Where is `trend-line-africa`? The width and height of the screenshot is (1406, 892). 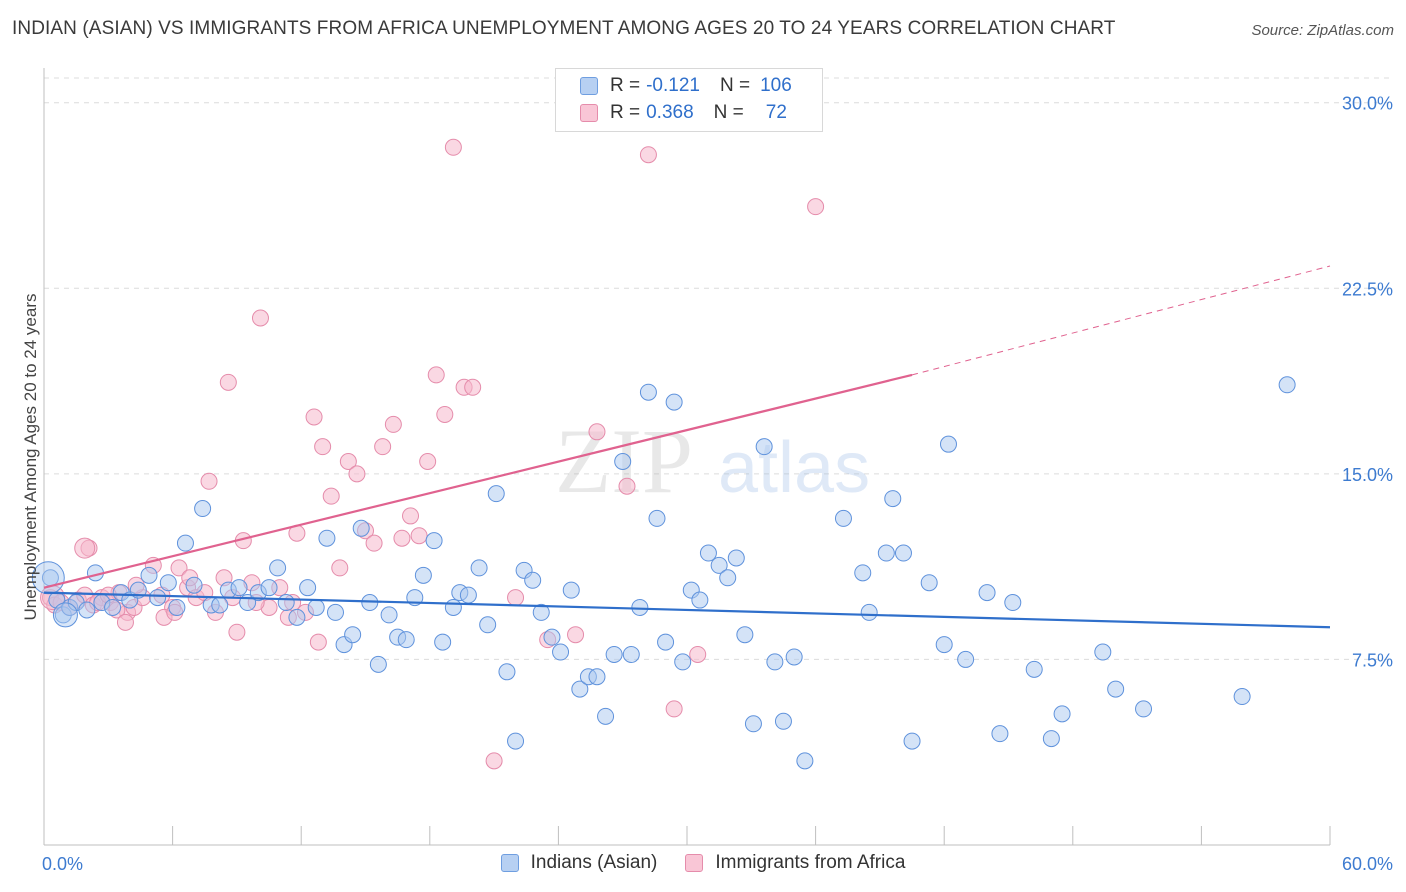 trend-line-africa is located at coordinates (478, 481).